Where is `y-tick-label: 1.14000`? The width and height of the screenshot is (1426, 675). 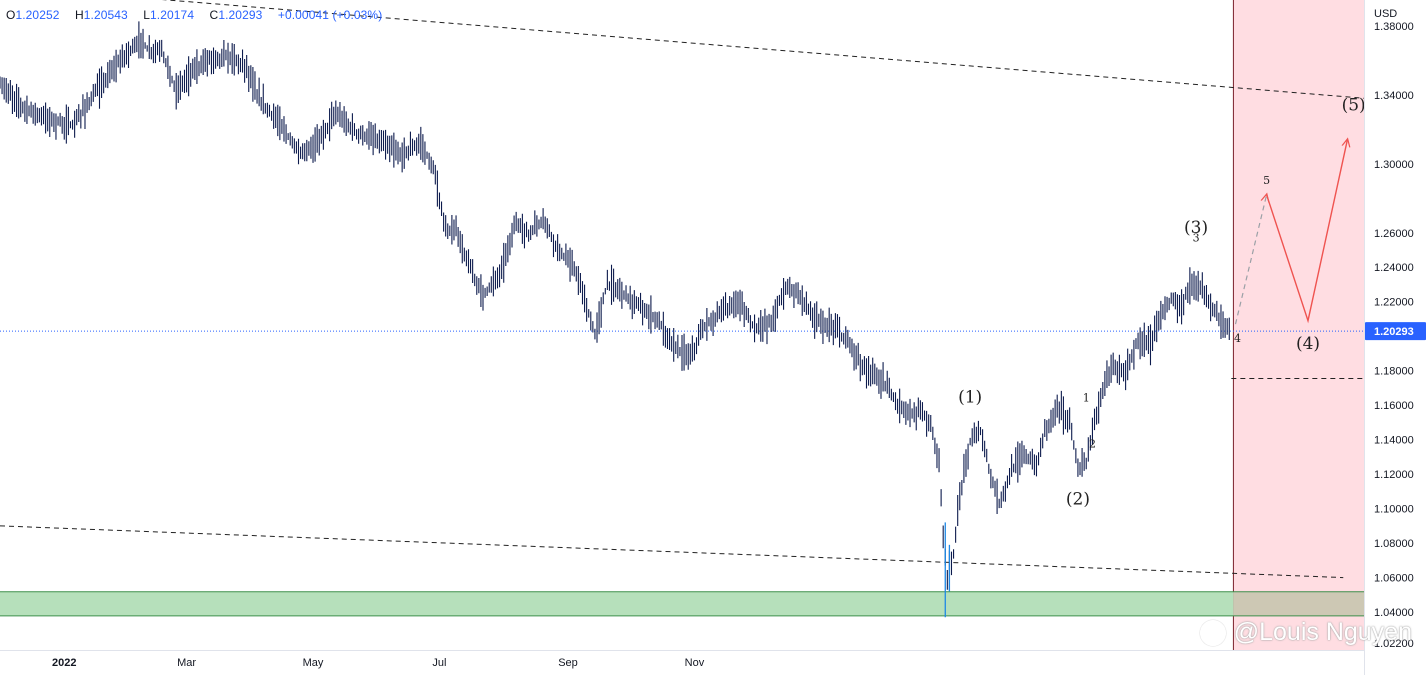
y-tick-label: 1.14000 is located at coordinates (1394, 441).